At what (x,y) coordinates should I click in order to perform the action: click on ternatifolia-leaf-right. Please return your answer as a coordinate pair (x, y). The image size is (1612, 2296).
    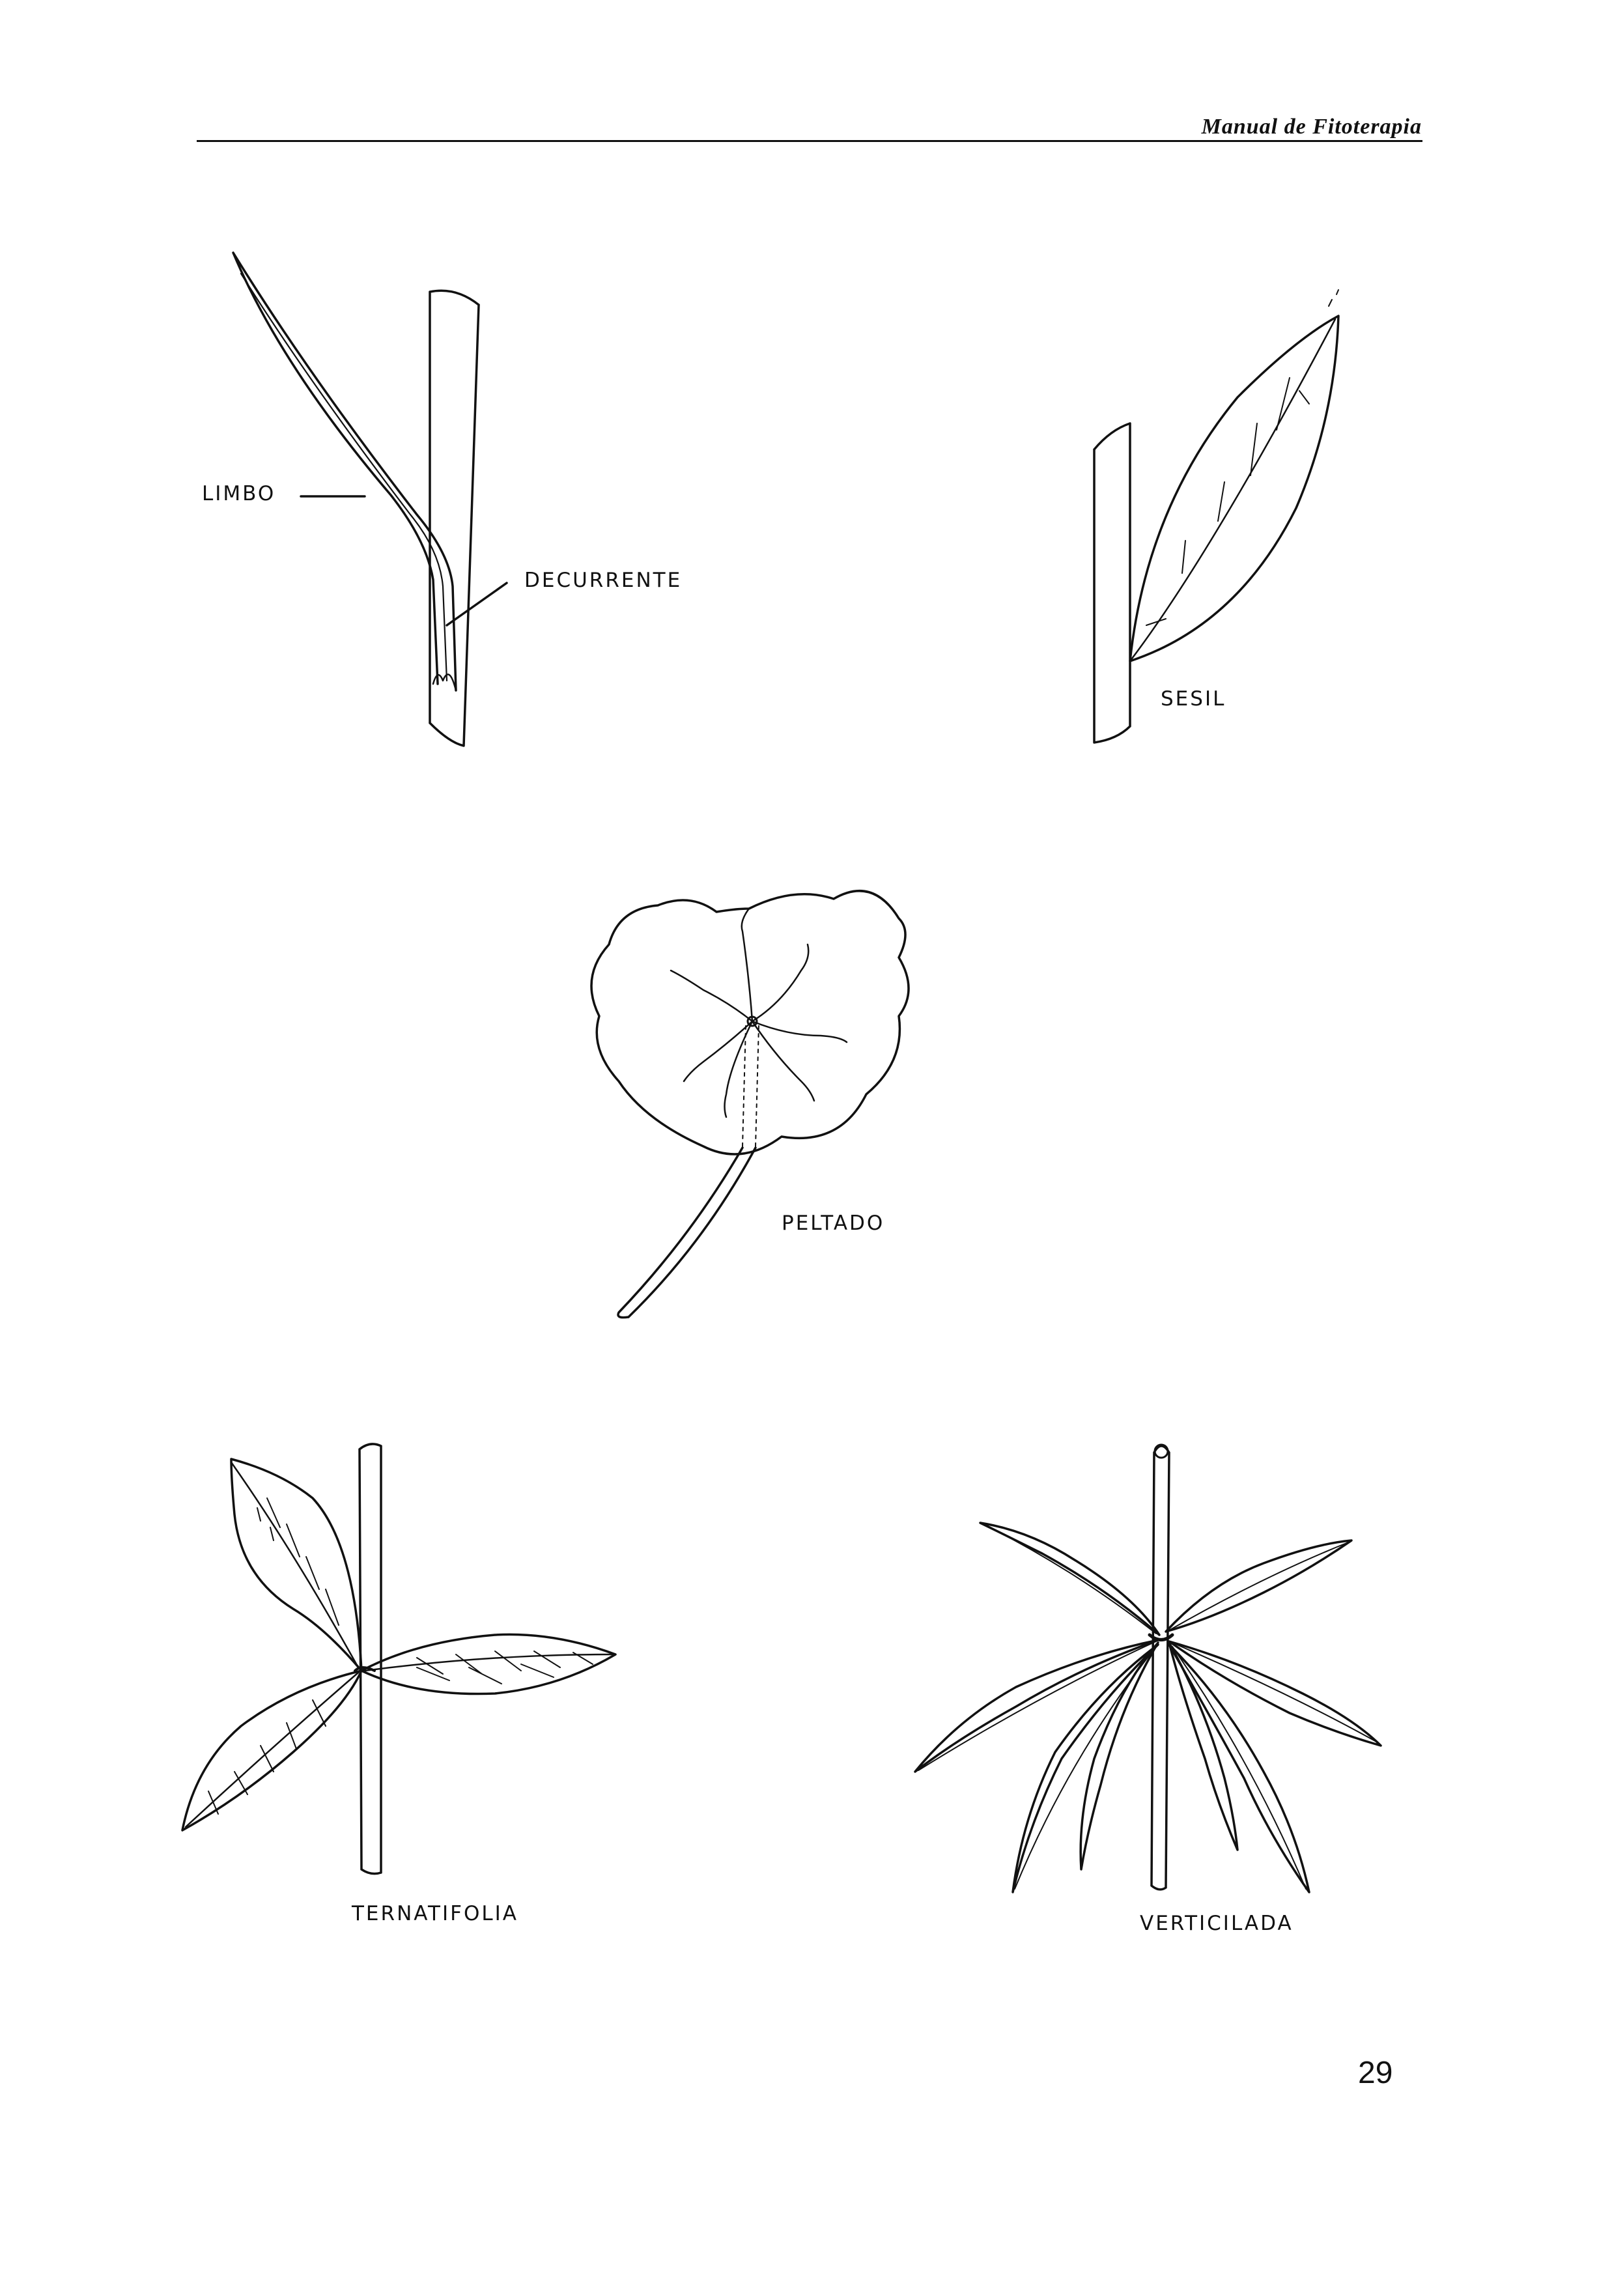
    Looking at the image, I should click on (488, 1664).